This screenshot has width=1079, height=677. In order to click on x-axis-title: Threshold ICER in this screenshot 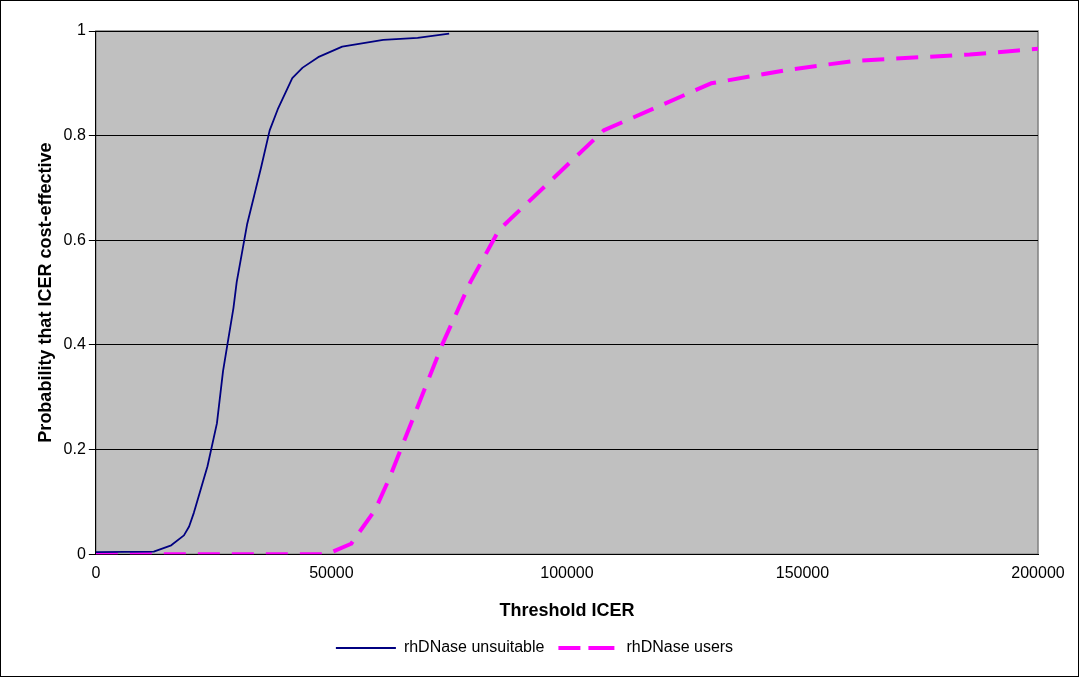, I will do `click(567, 610)`.